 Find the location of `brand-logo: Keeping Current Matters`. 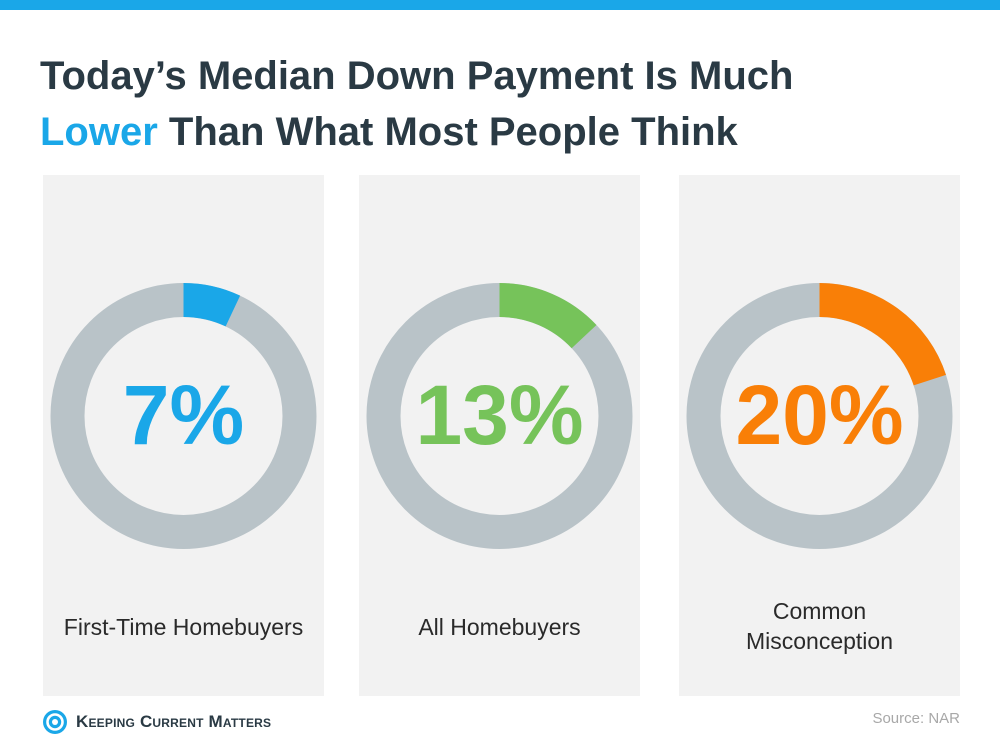

brand-logo: Keeping Current Matters is located at coordinates (156, 722).